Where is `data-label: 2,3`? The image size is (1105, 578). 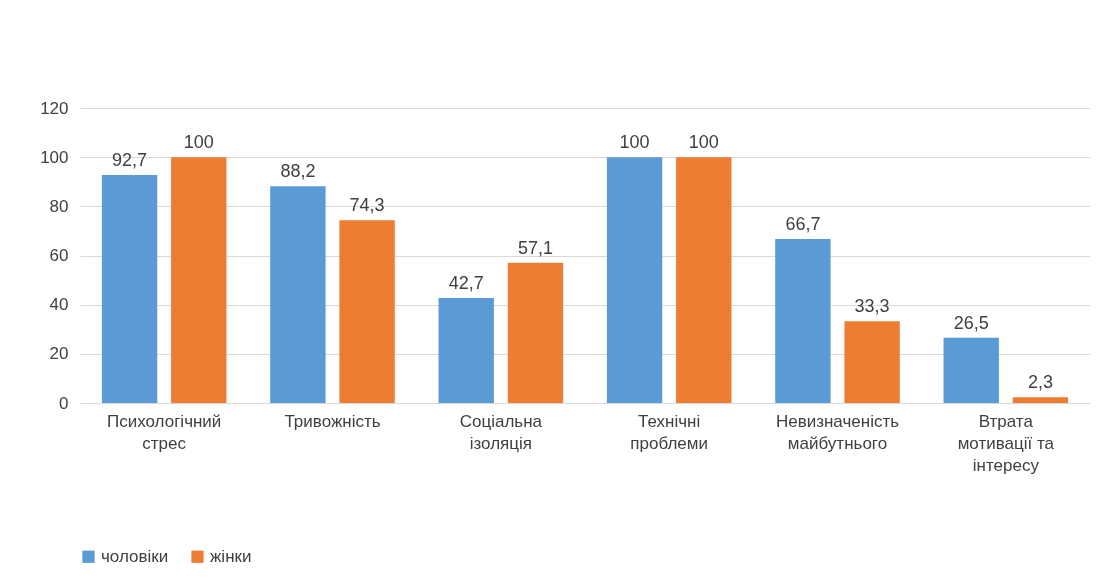 data-label: 2,3 is located at coordinates (1040, 382).